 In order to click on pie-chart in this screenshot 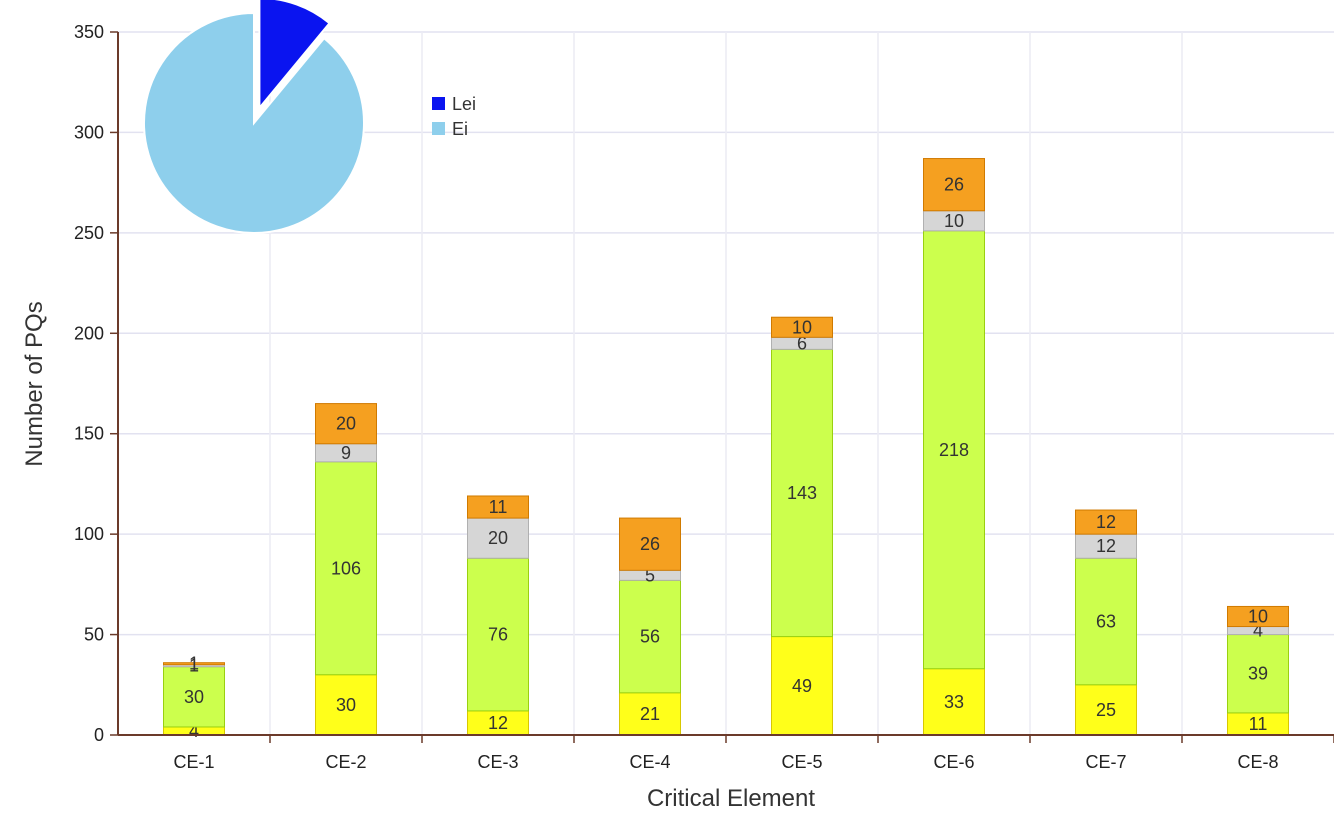, I will do `click(254, 117)`.